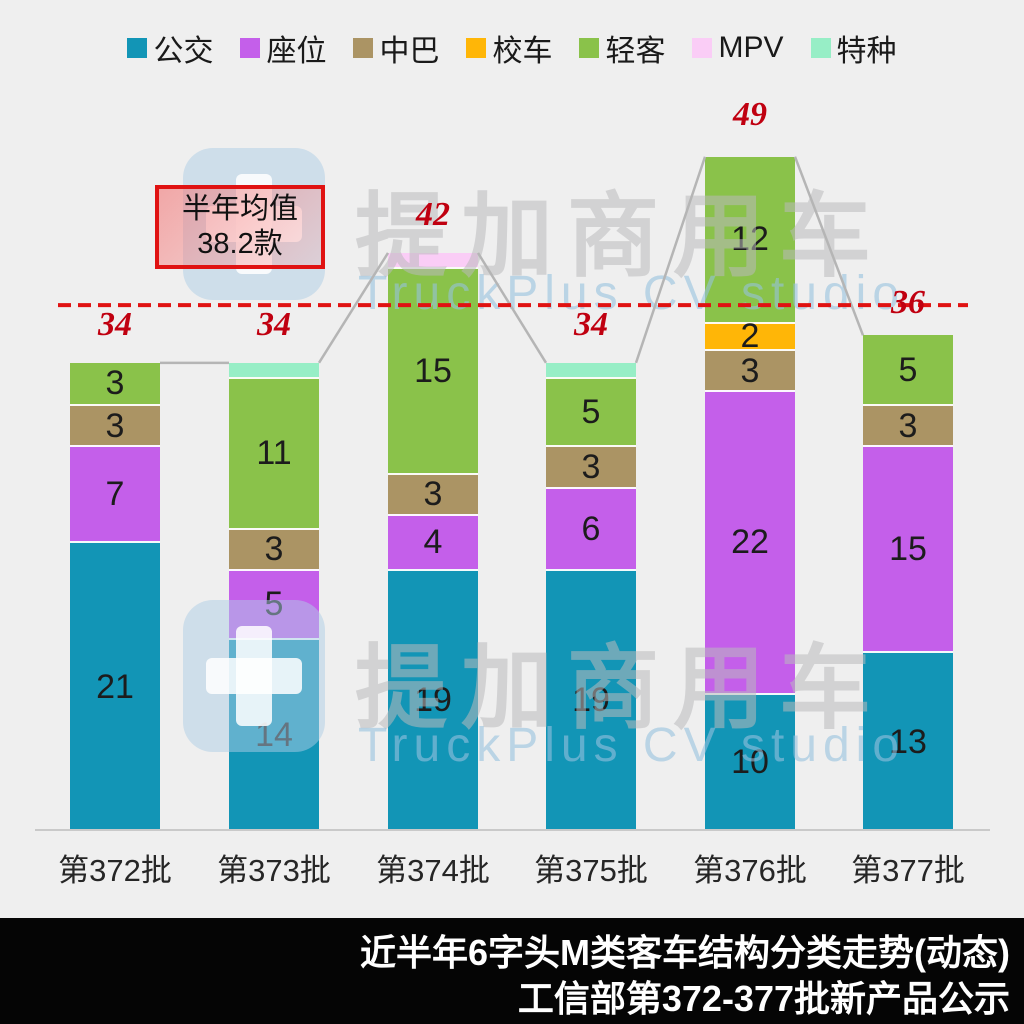 Image resolution: width=1024 pixels, height=1024 pixels. I want to click on legend-item-轻客: 轻客, so click(622, 48).